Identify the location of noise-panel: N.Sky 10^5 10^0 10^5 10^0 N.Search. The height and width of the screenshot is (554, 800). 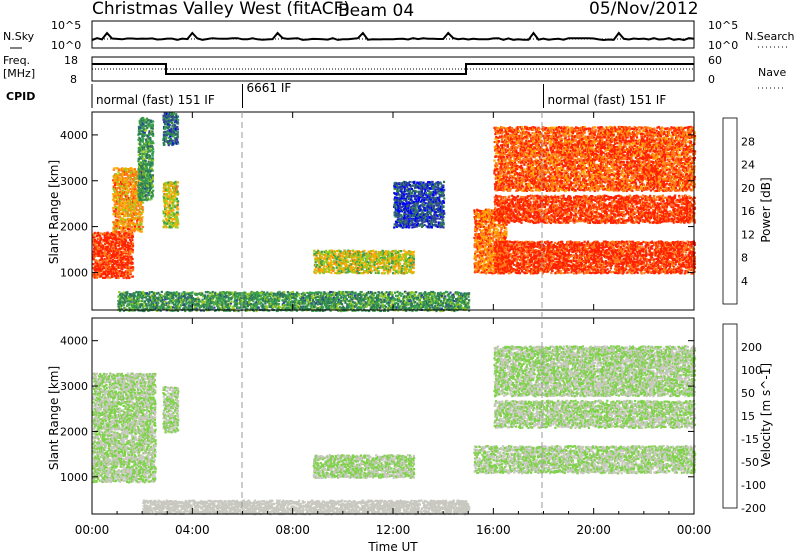
(399, 35).